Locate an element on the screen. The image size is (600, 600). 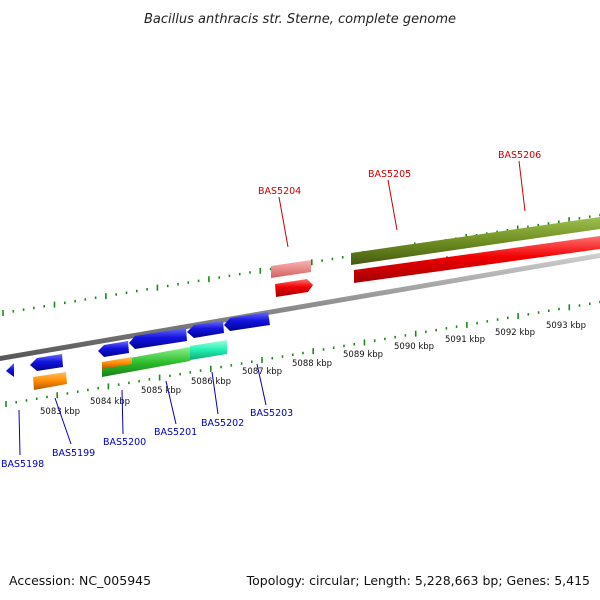
feature-bas5204-cds is located at coordinates (291, 269).